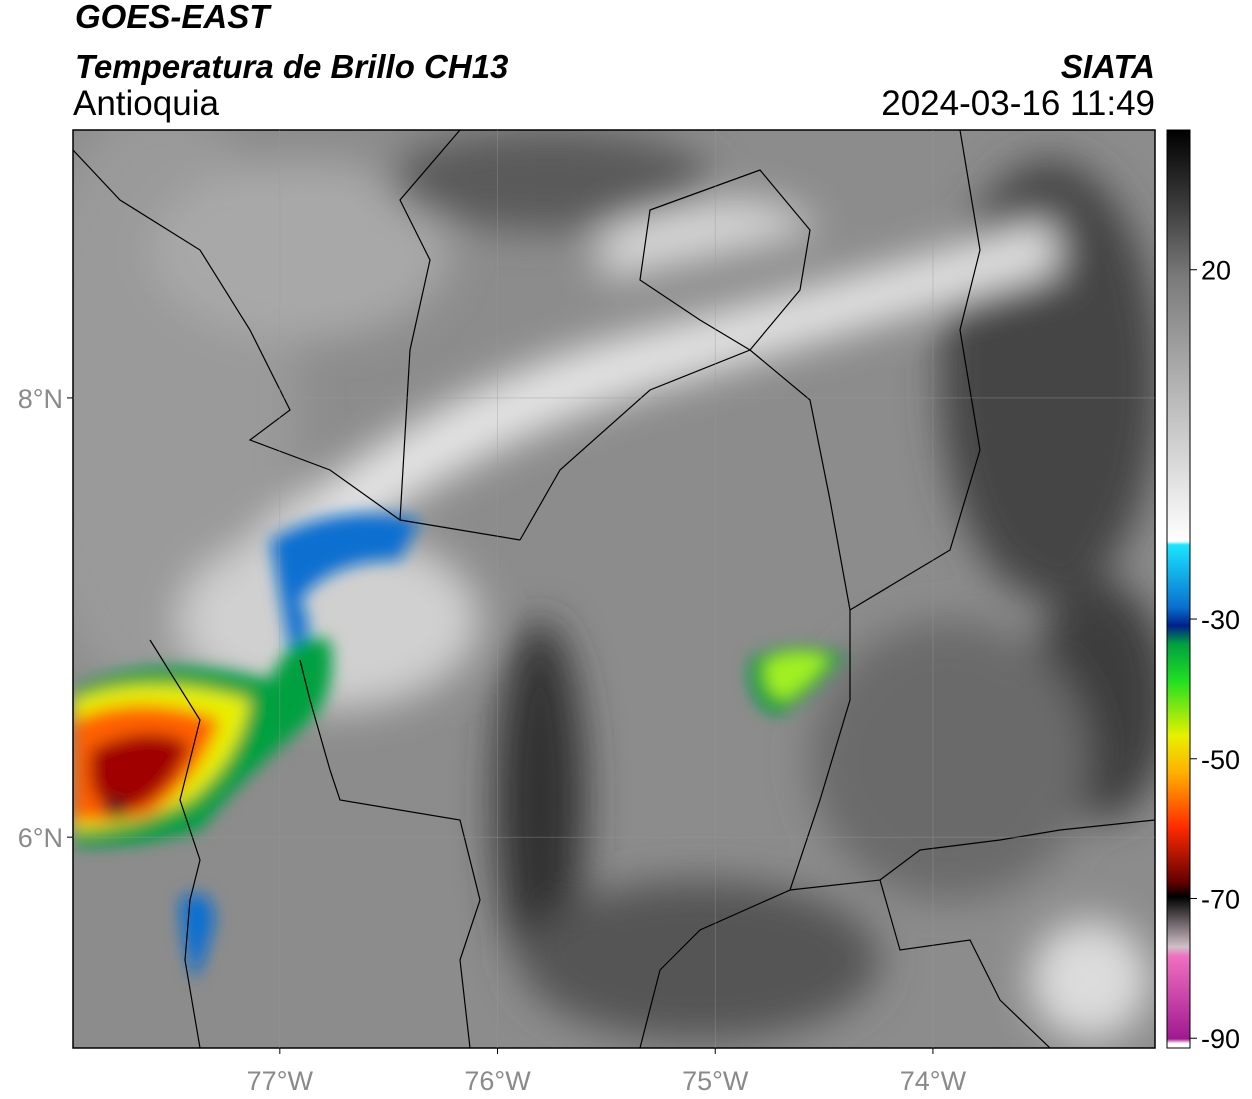  I want to click on colorbar-tick-label: -70, so click(1220, 899).